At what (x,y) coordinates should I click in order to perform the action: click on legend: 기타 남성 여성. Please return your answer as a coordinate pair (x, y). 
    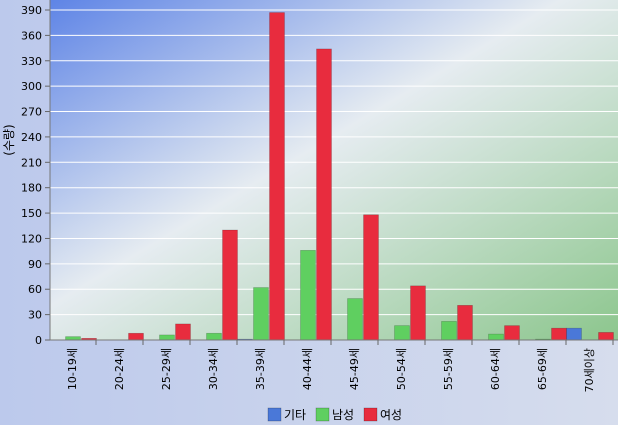
    Looking at the image, I should click on (334, 414).